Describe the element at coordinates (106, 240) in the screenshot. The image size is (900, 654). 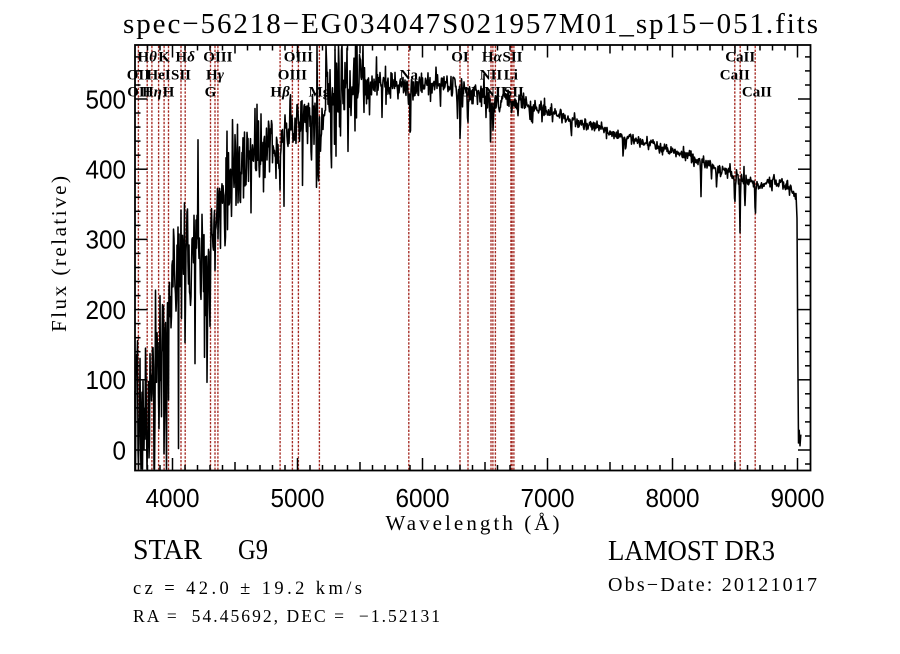
I see `svg-text: 300` at that location.